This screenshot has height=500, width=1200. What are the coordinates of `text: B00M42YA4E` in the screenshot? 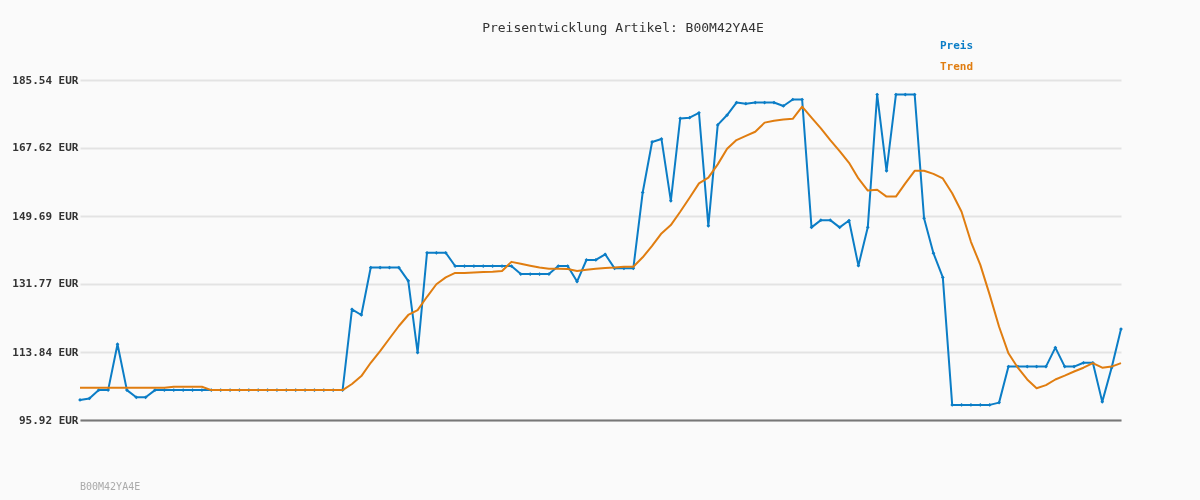 It's located at (110, 486).